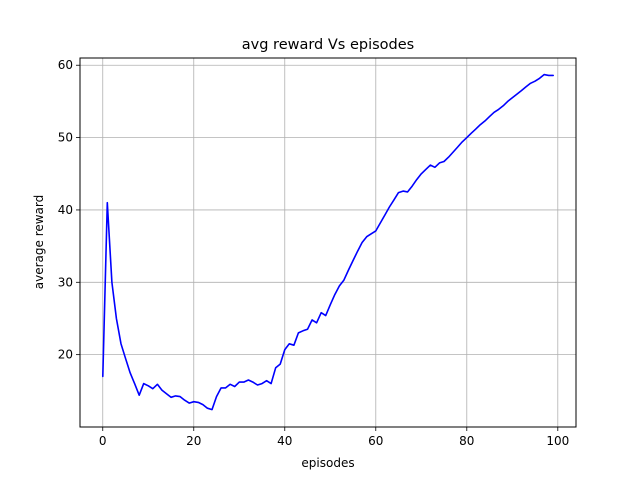 The height and width of the screenshot is (485, 640). What do you see at coordinates (557, 441) in the screenshot?
I see `x-tick-label: 100` at bounding box center [557, 441].